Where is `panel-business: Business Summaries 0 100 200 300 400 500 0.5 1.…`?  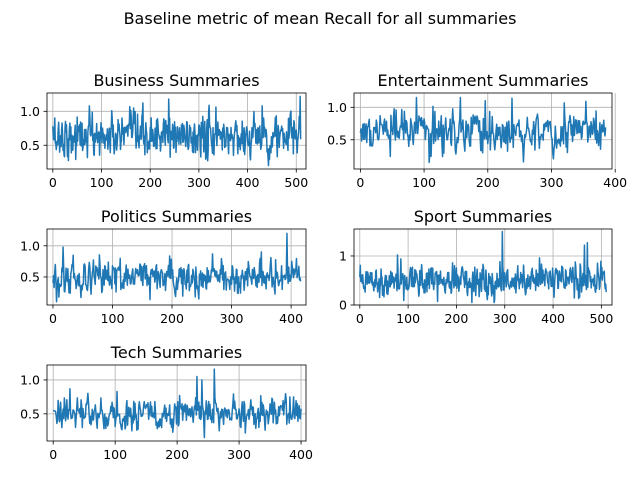 panel-business: Business Summaries 0 100 200 300 400 500 0.5 1.… is located at coordinates (164, 130).